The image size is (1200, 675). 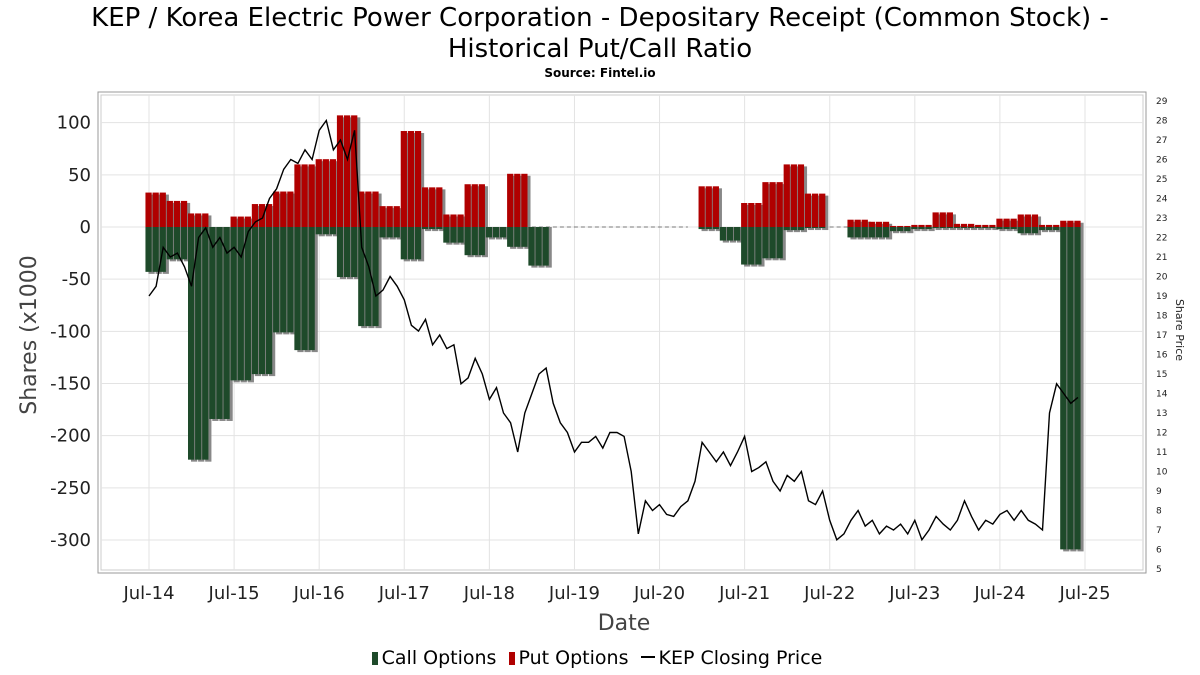 I want to click on x-tick-label: Jul-16, so click(x=319, y=593).